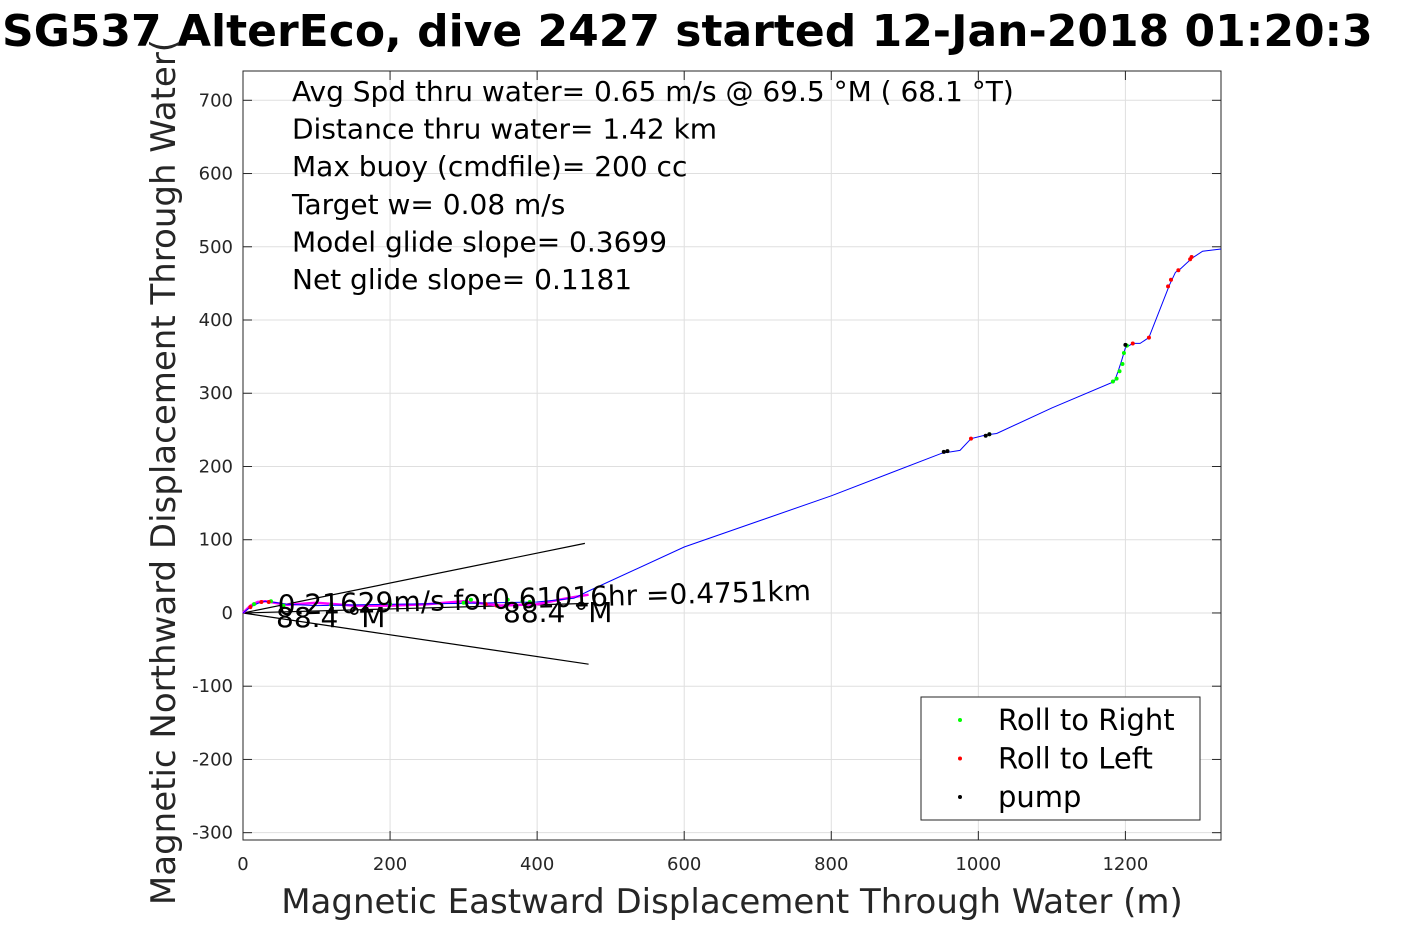 Image resolution: width=1417 pixels, height=945 pixels. Describe the element at coordinates (216, 320) in the screenshot. I see `y-tick-label: 400` at that location.